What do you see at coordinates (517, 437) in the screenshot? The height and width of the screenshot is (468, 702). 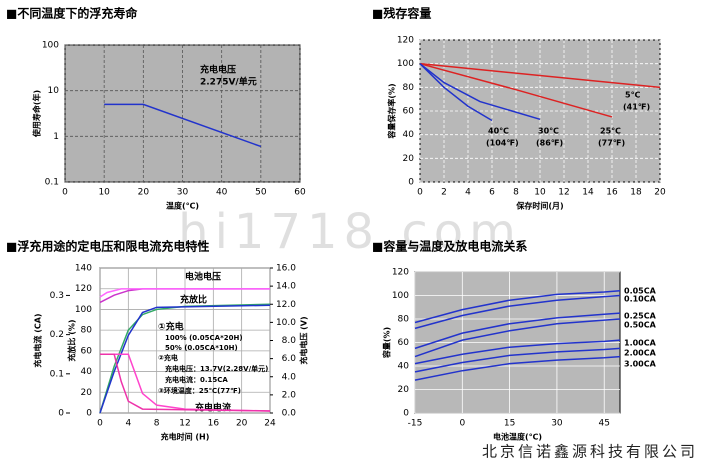 I see `x-axis-label: 电池温度(℃)` at bounding box center [517, 437].